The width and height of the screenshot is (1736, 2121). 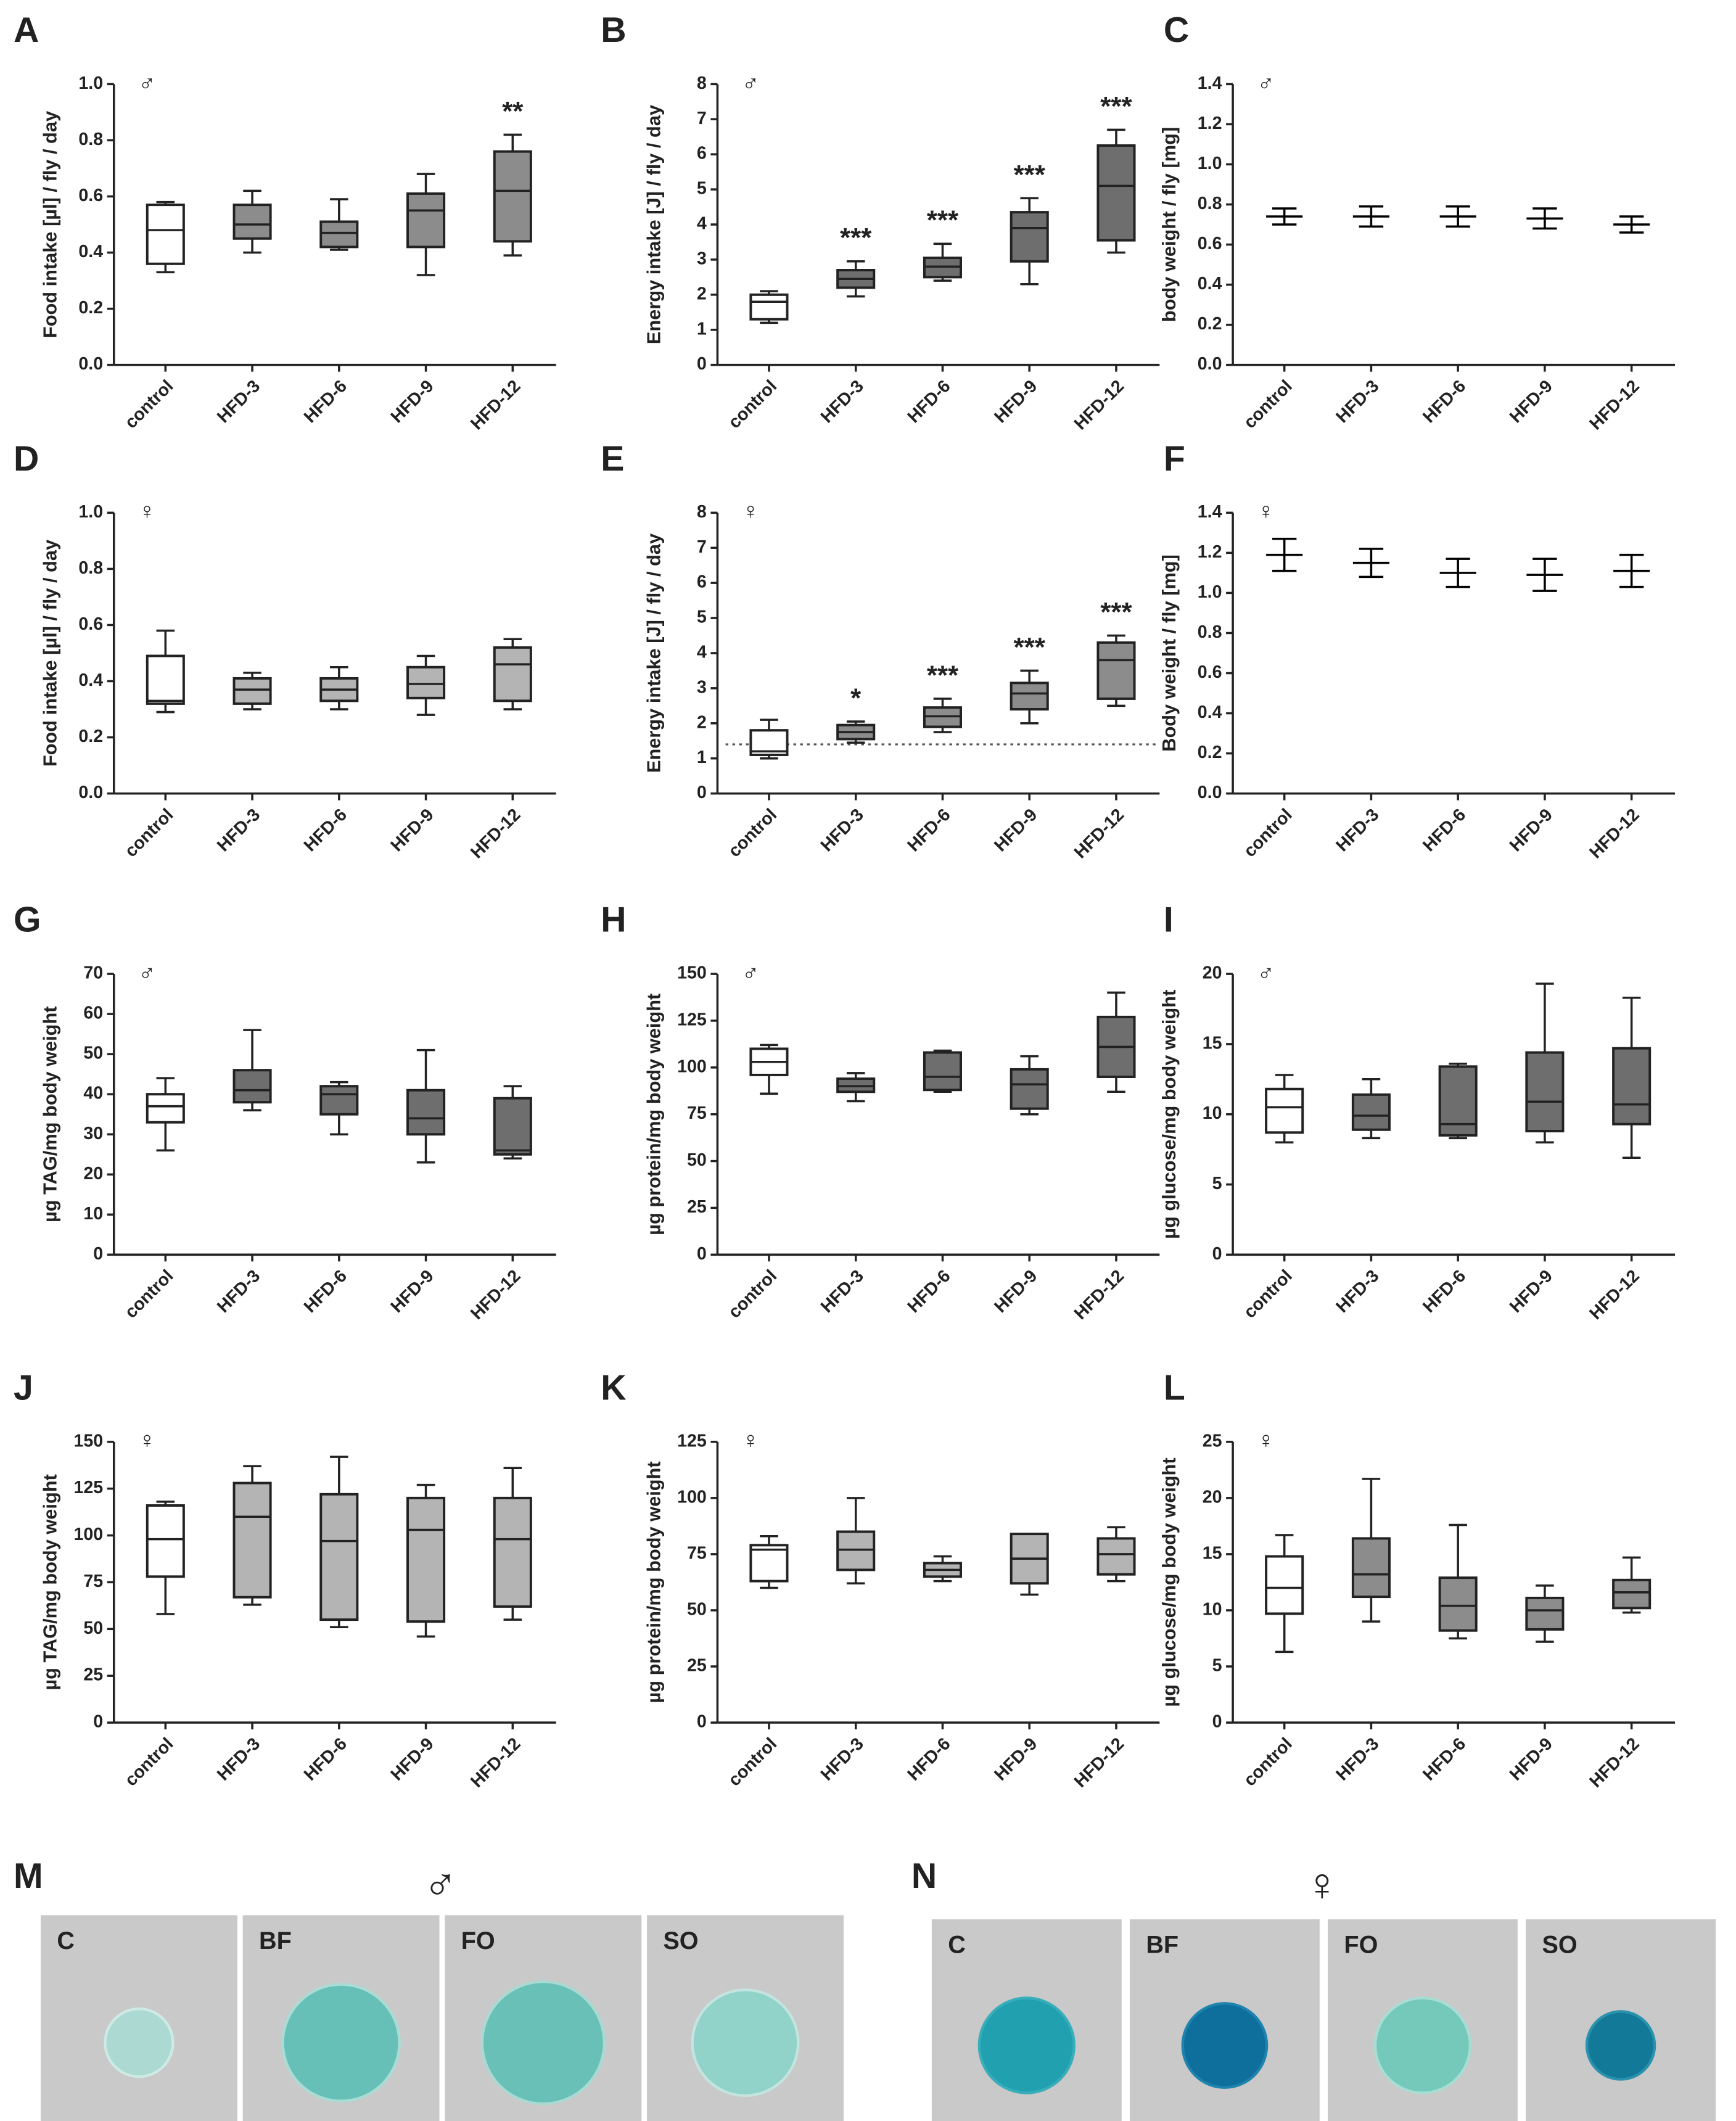 I want to click on significance: **, so click(x=513, y=111).